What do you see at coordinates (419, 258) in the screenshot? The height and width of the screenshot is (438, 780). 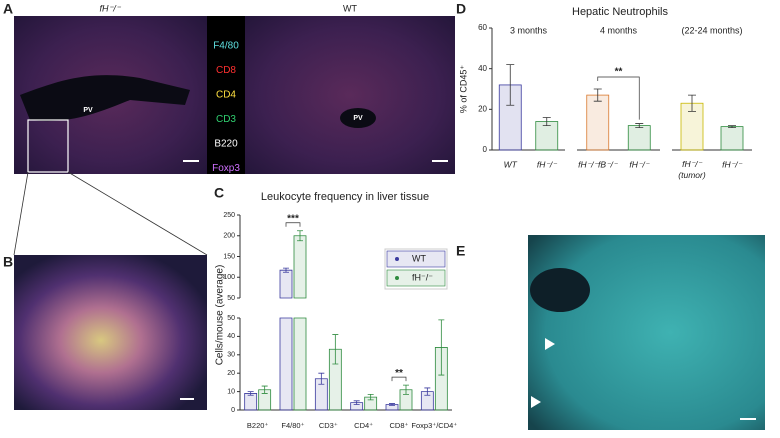 I see `legend-label: WT` at bounding box center [419, 258].